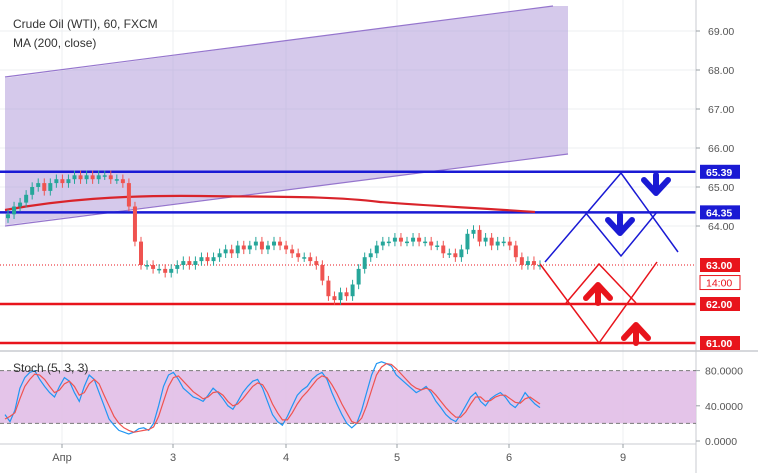 The width and height of the screenshot is (758, 473). Describe the element at coordinates (279, 41) in the screenshot. I see `channel-upper-line` at that location.